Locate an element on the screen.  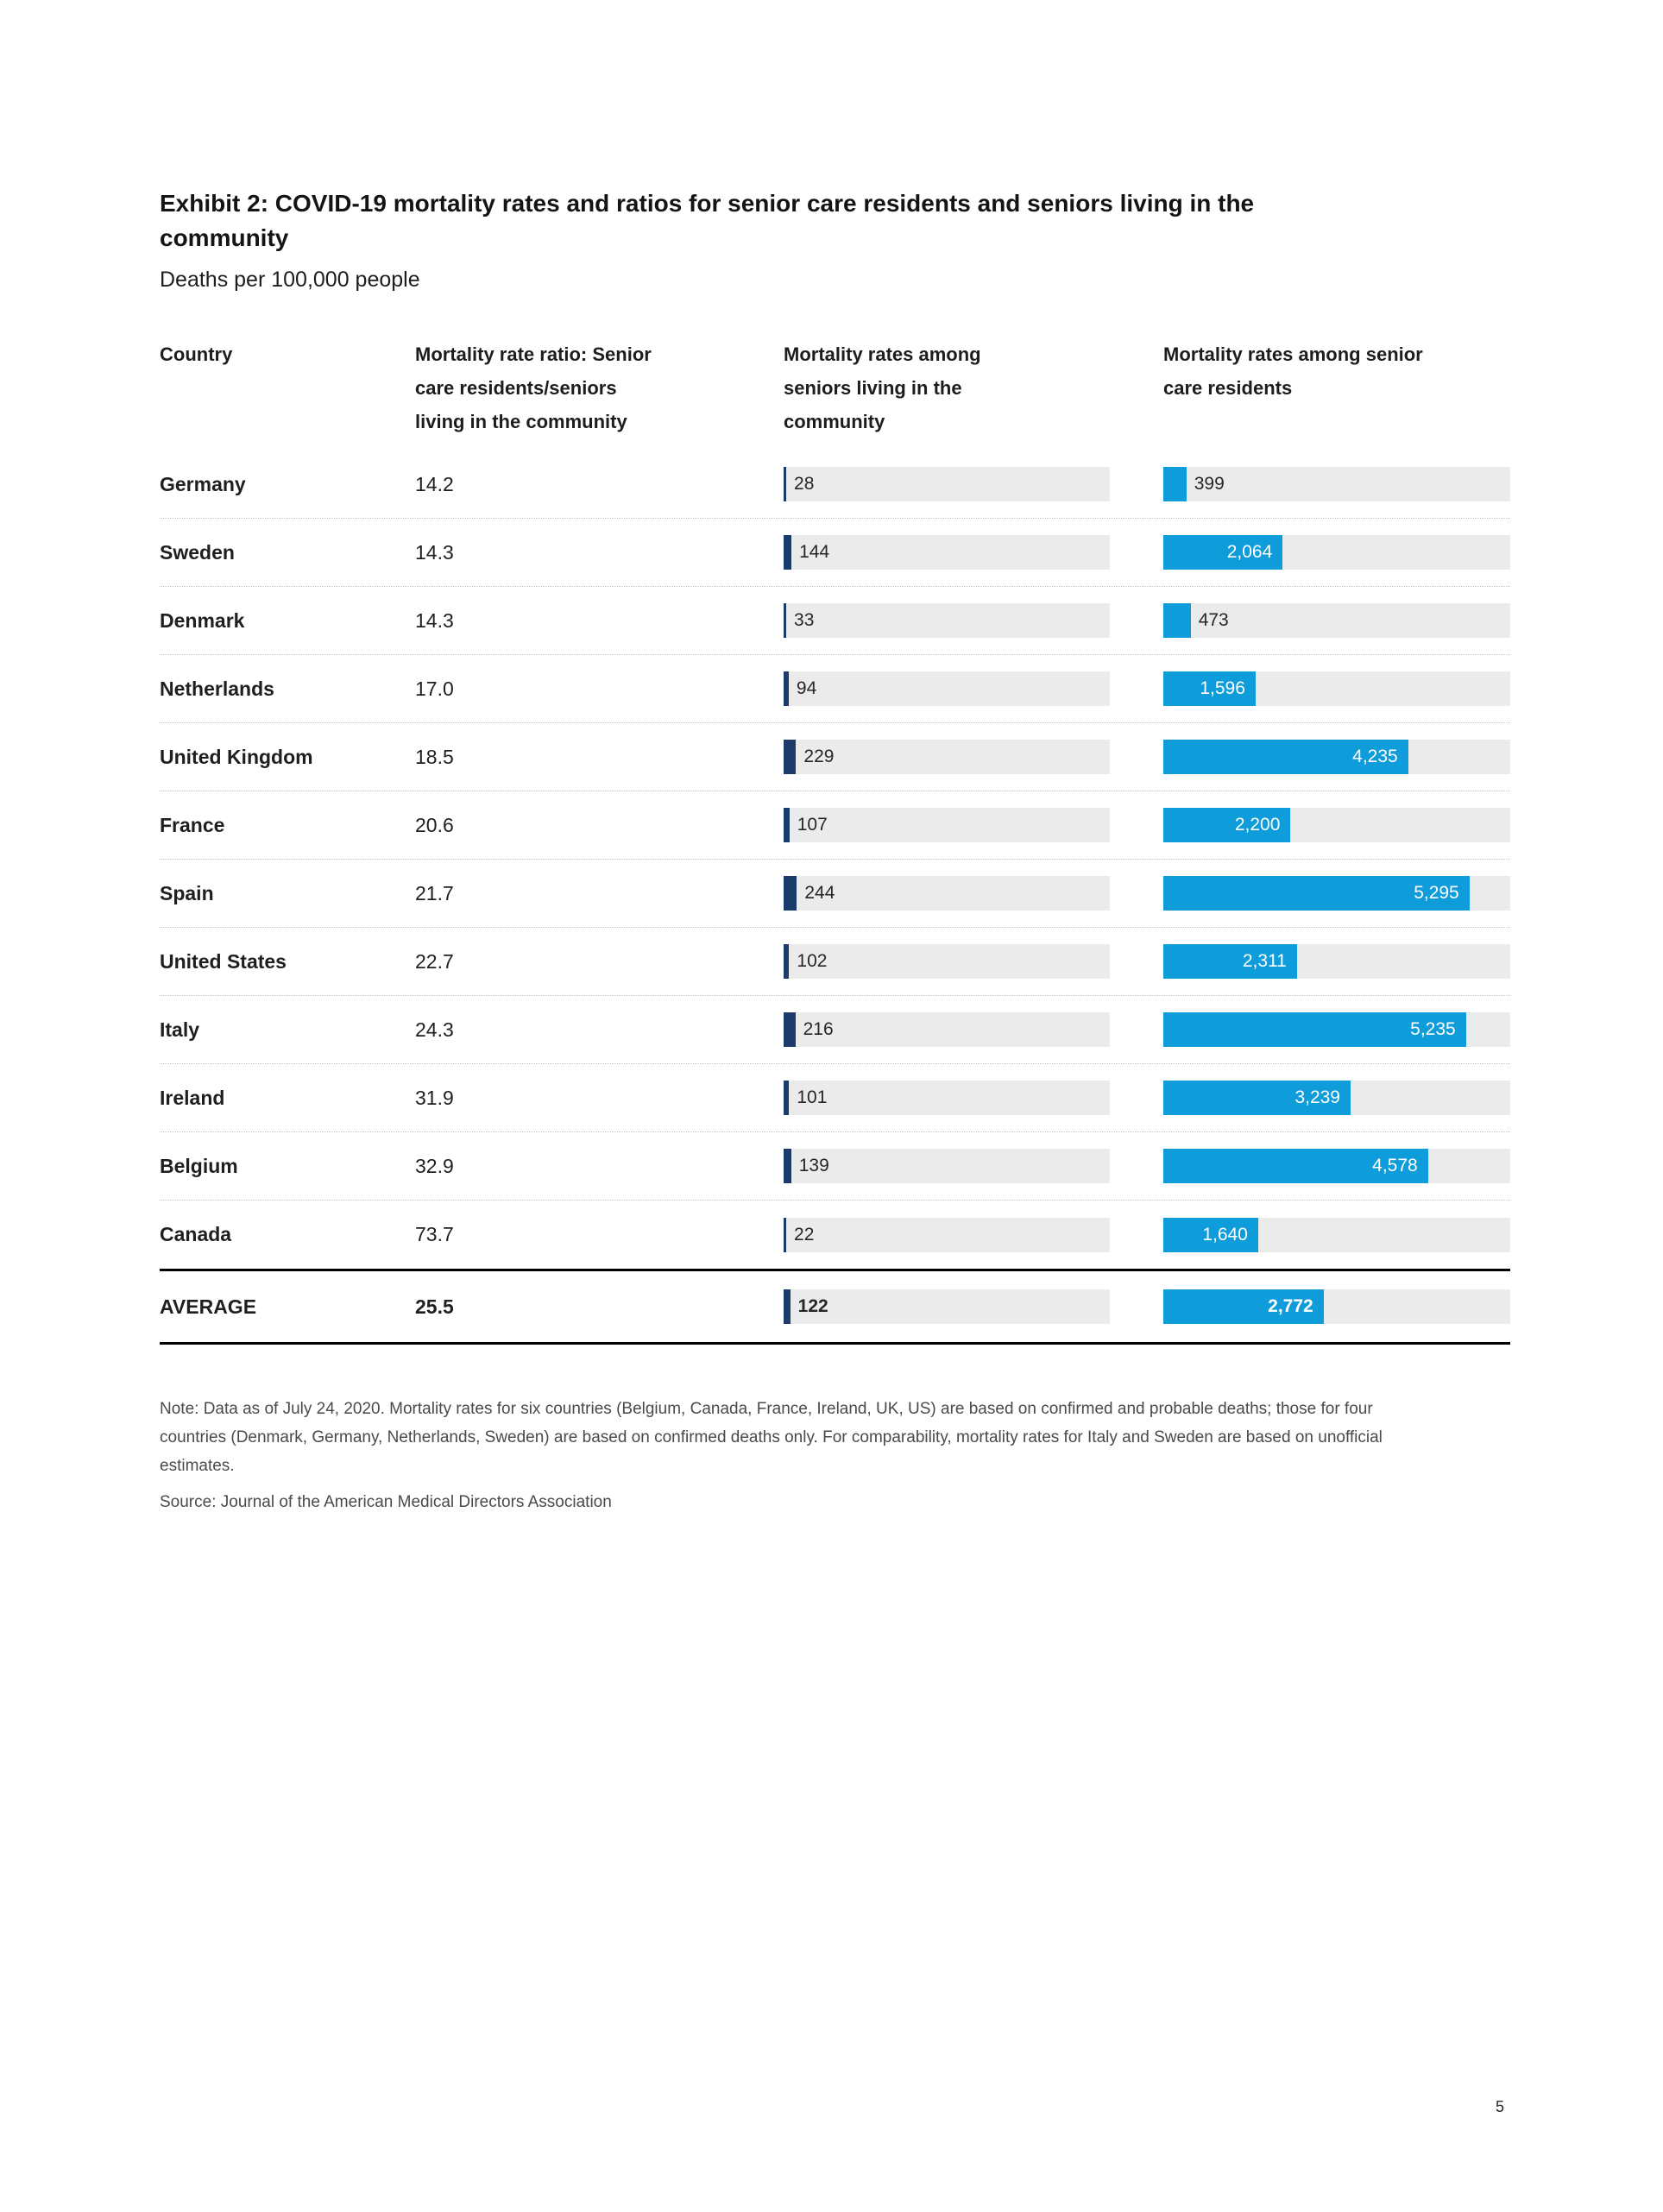
table-row: AVERAGE 25.5 122 2,772 is located at coordinates (835, 1307).